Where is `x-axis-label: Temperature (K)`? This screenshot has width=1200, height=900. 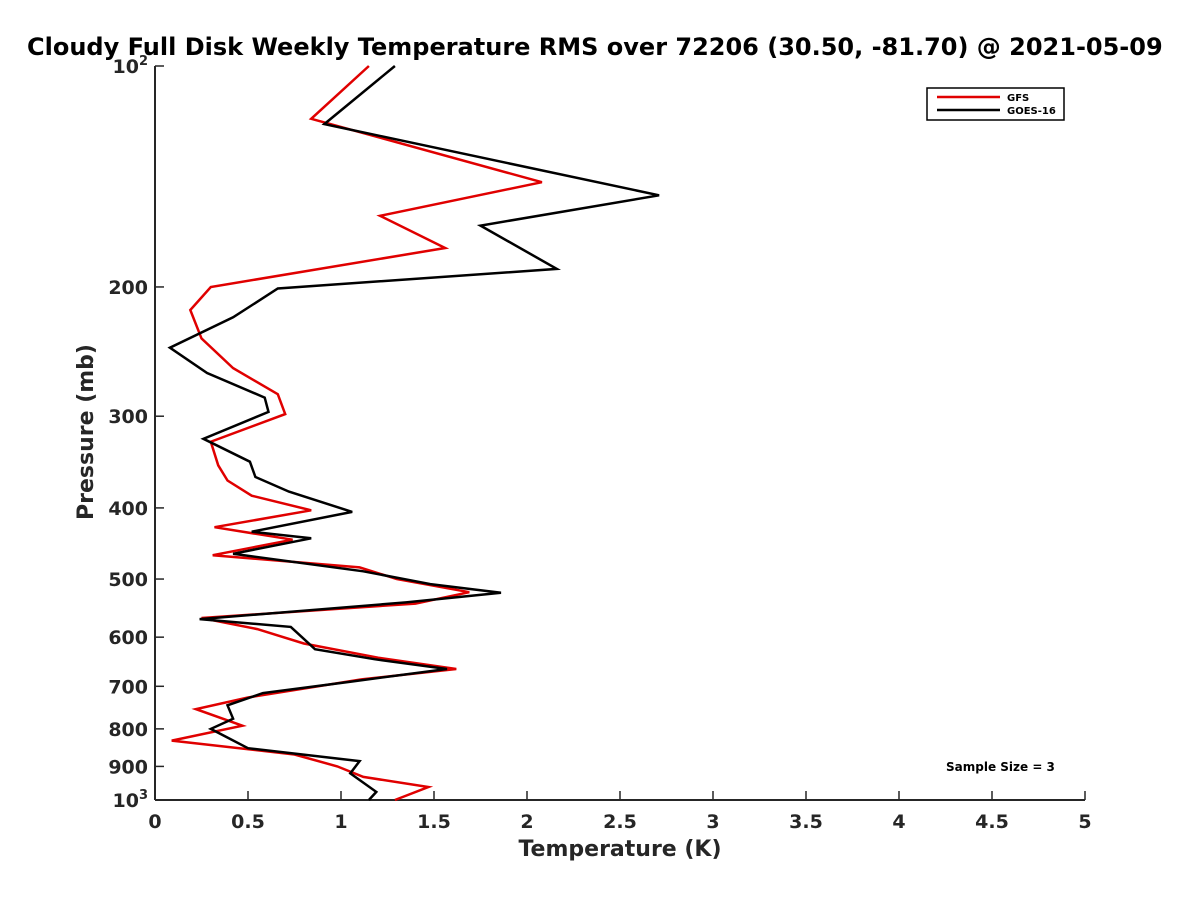 x-axis-label: Temperature (K) is located at coordinates (619, 849).